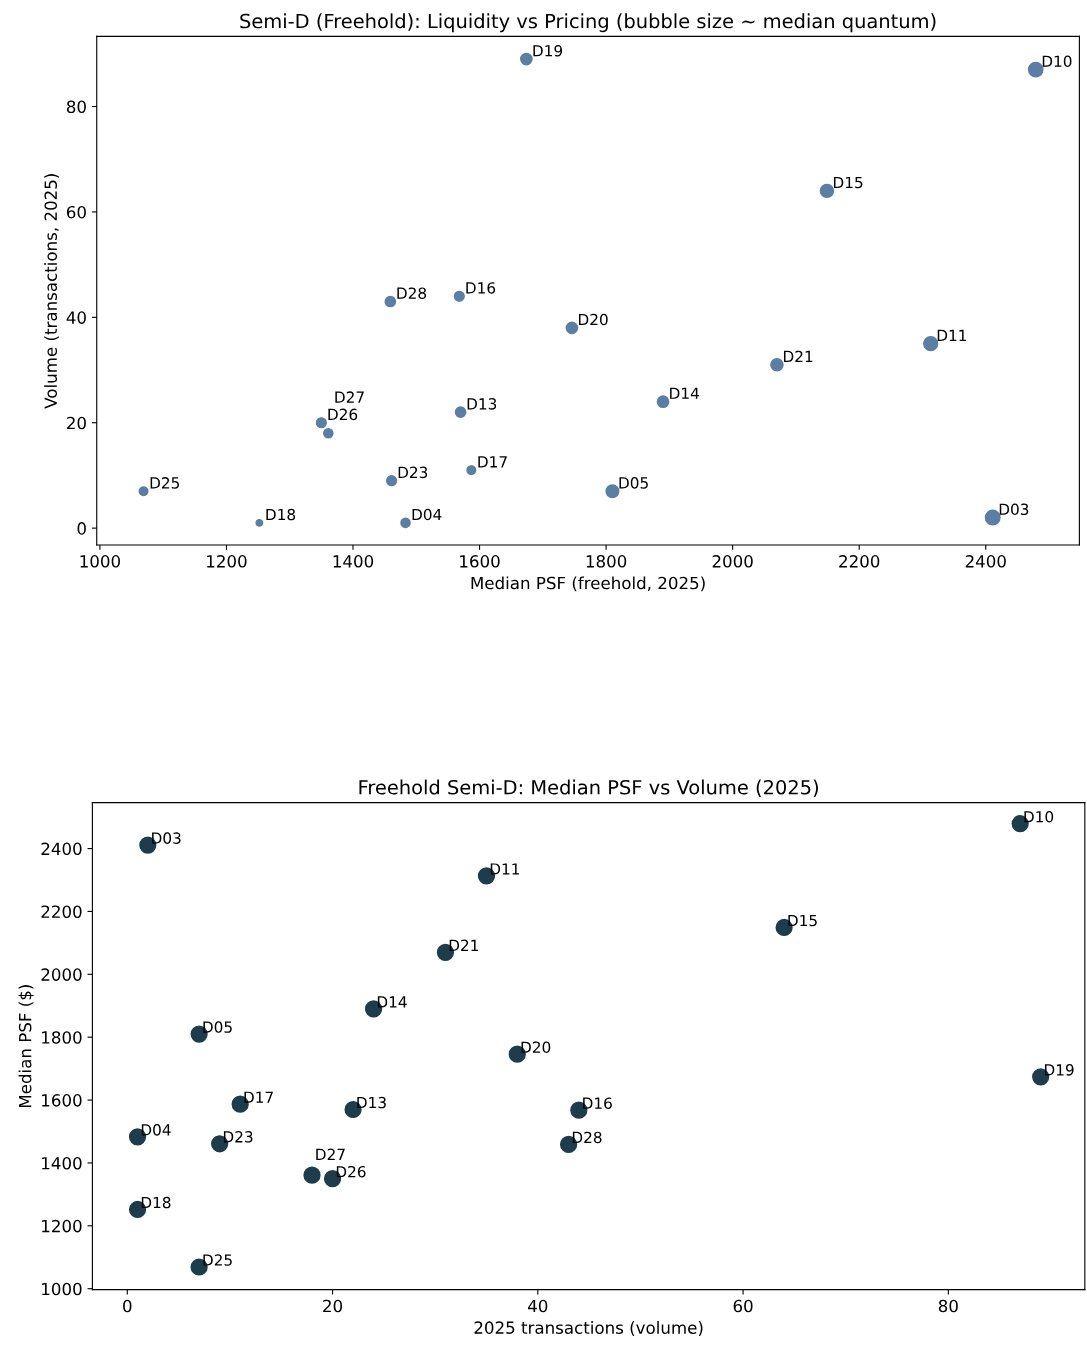 This screenshot has width=1087, height=1349. I want to click on x-tick-label: 2400, so click(985, 561).